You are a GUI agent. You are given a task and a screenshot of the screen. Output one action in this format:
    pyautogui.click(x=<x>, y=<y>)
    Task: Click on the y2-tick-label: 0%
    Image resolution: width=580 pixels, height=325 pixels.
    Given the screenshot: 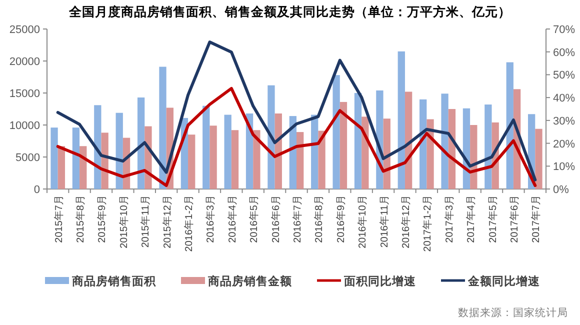 What is the action you would take?
    pyautogui.click(x=561, y=190)
    